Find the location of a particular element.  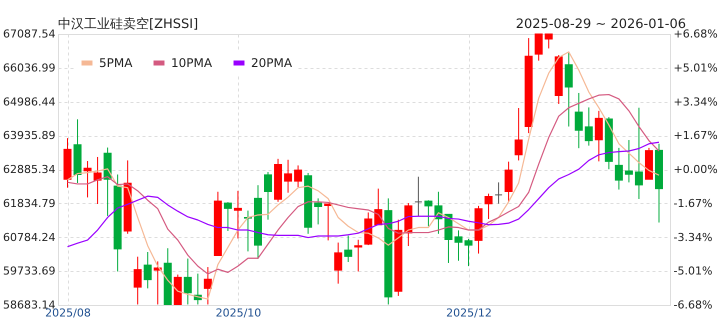

y2-tick-label: +1.67% is located at coordinates (696, 135).